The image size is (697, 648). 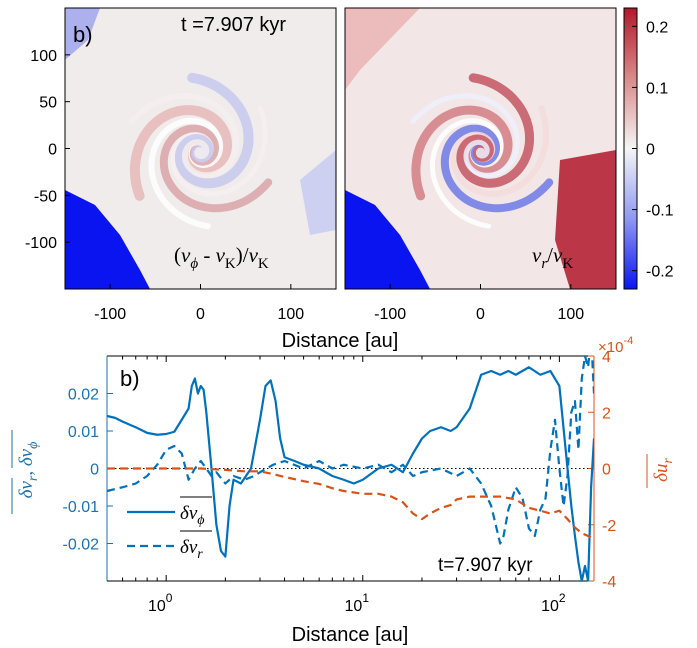 I want to click on heatmap-y-tick-label: -50, so click(x=45, y=196).